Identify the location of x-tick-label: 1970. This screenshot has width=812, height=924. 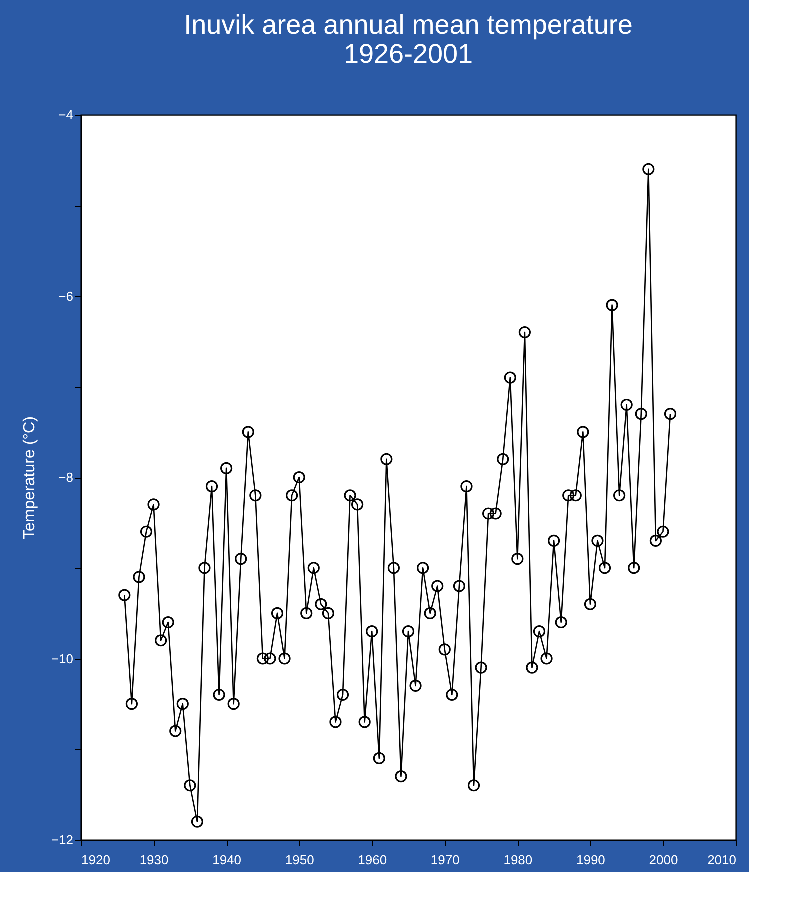
(445, 860).